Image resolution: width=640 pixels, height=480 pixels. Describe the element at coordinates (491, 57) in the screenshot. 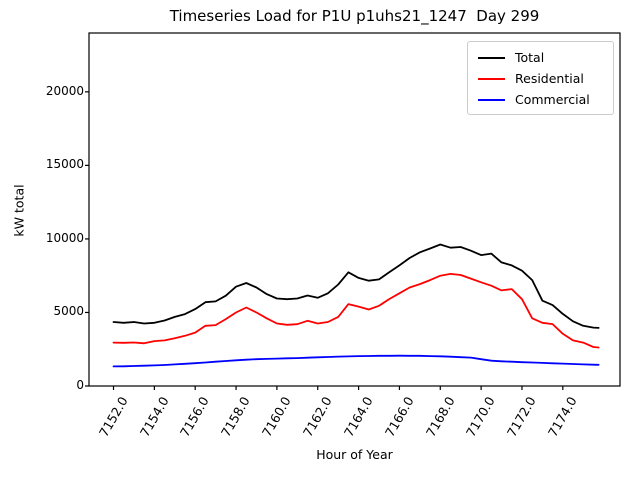

I see `legend-swatch-total` at that location.